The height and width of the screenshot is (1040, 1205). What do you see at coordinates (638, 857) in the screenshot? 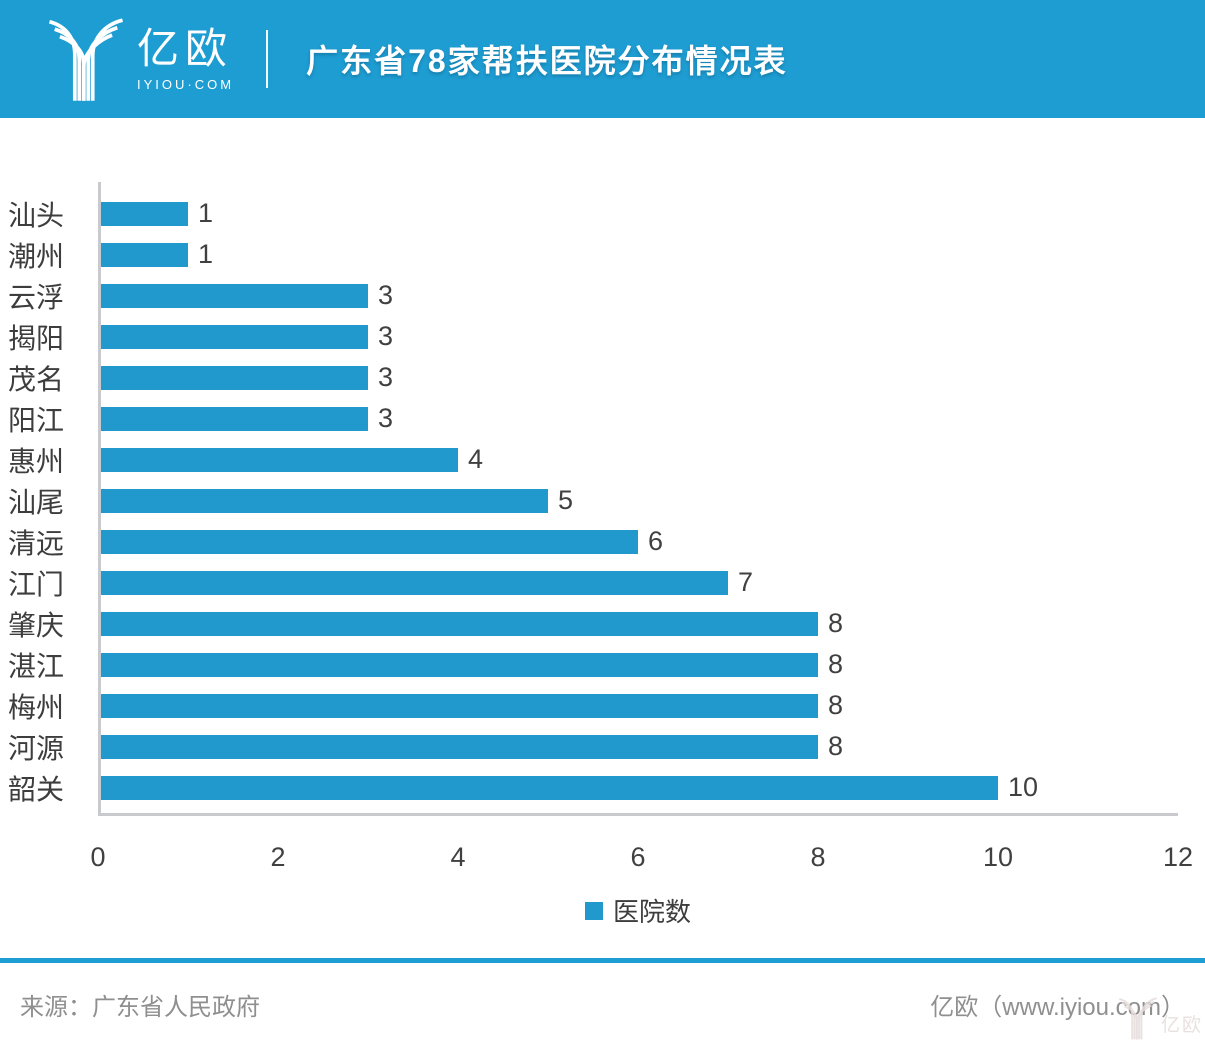
I see `x-tick-label: 6` at bounding box center [638, 857].